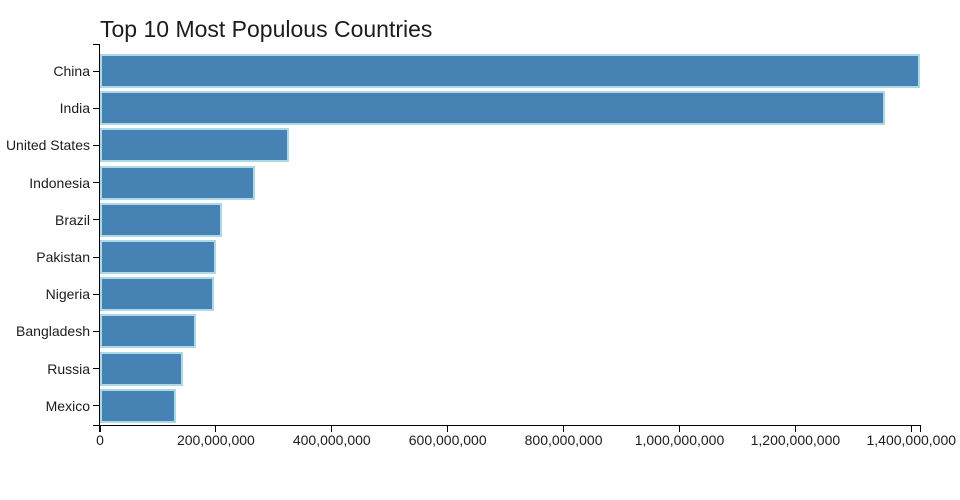  Describe the element at coordinates (96, 294) in the screenshot. I see `y-tick-nigeria` at that location.